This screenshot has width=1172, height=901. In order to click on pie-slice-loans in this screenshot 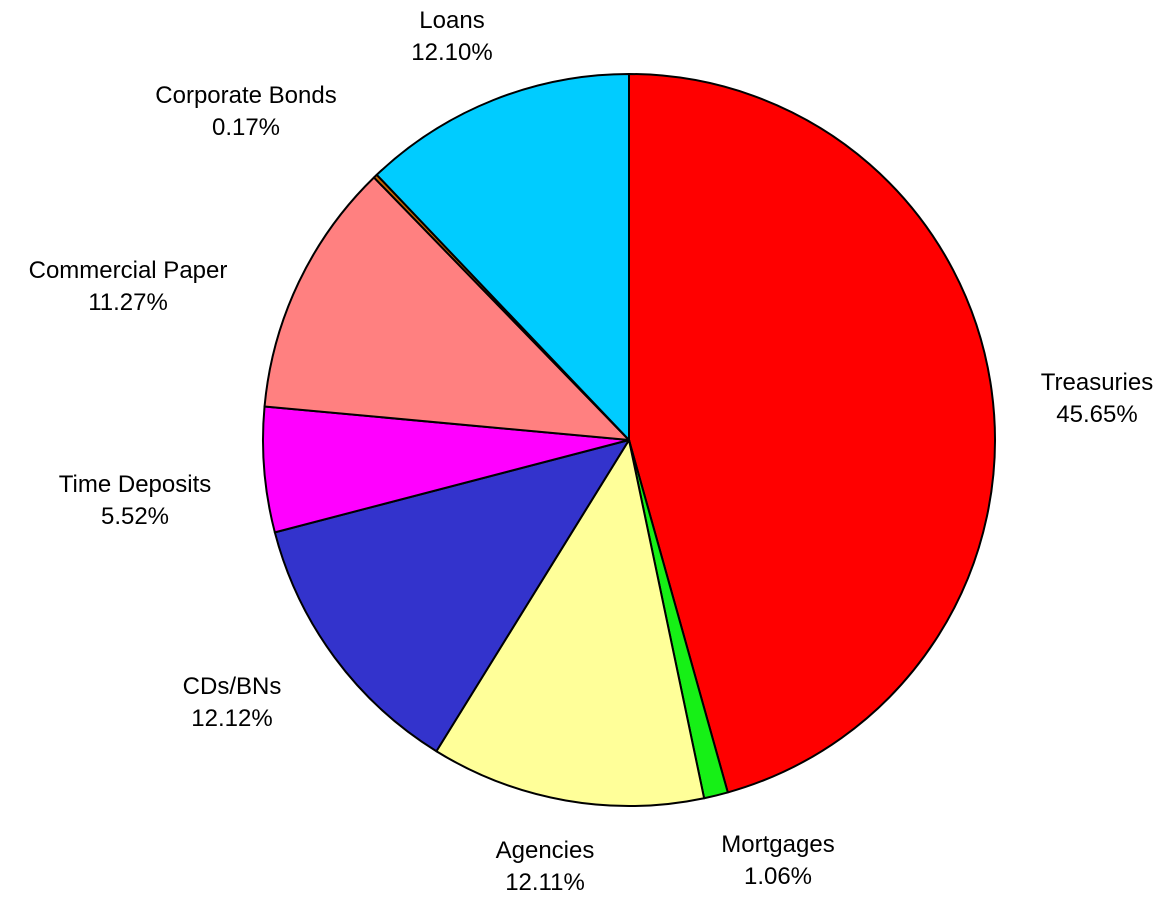, I will do `click(502, 257)`.